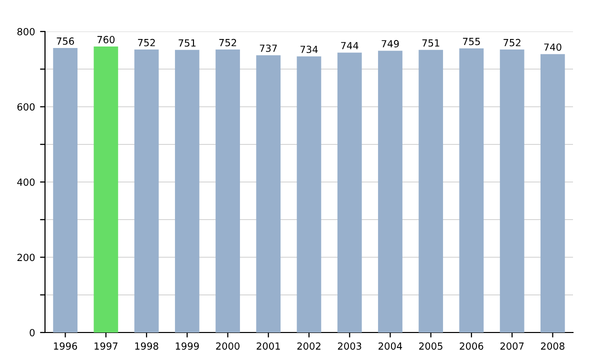 The image size is (600, 350). I want to click on data-label: 740, so click(553, 47).